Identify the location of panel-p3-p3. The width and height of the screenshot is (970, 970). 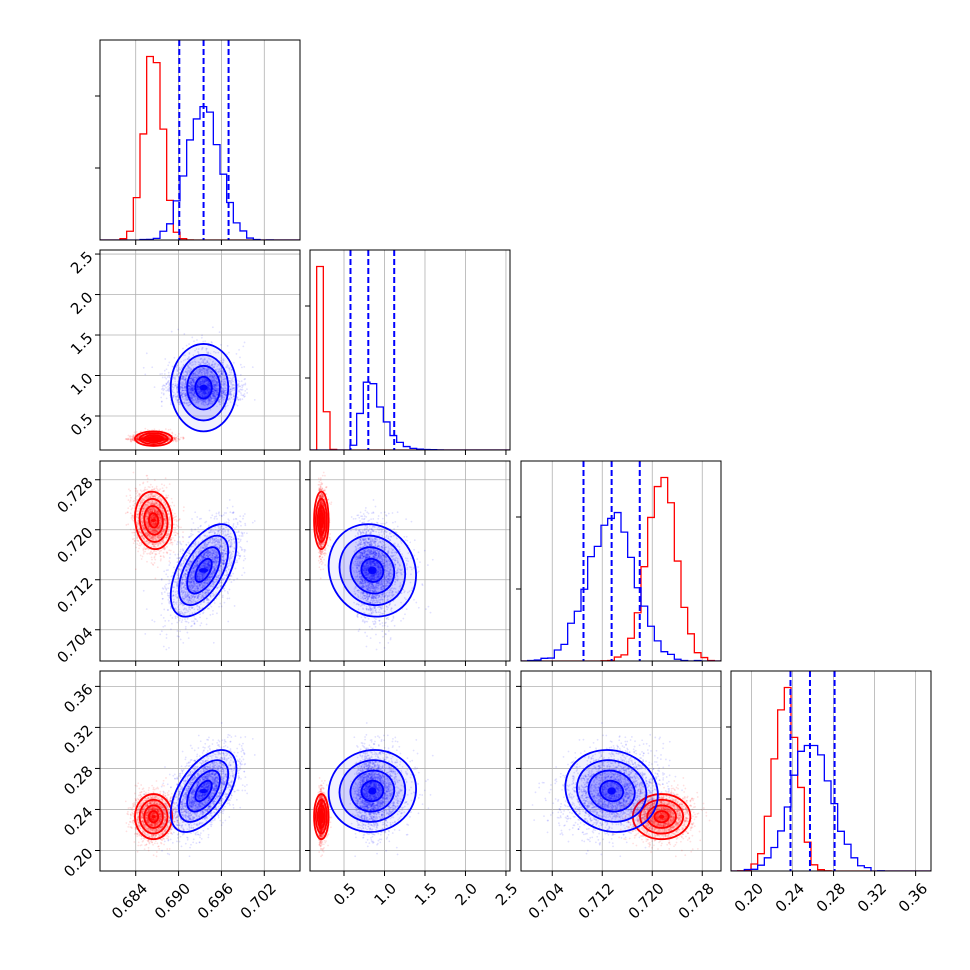
(621, 561).